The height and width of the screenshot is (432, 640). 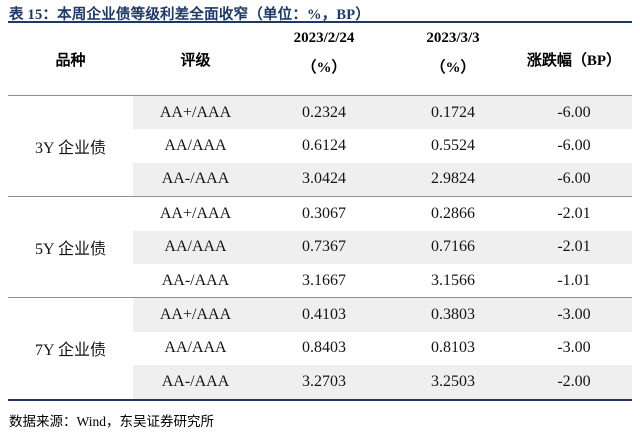 What do you see at coordinates (324, 112) in the screenshot?
I see `cell-prev-value: 0.2324` at bounding box center [324, 112].